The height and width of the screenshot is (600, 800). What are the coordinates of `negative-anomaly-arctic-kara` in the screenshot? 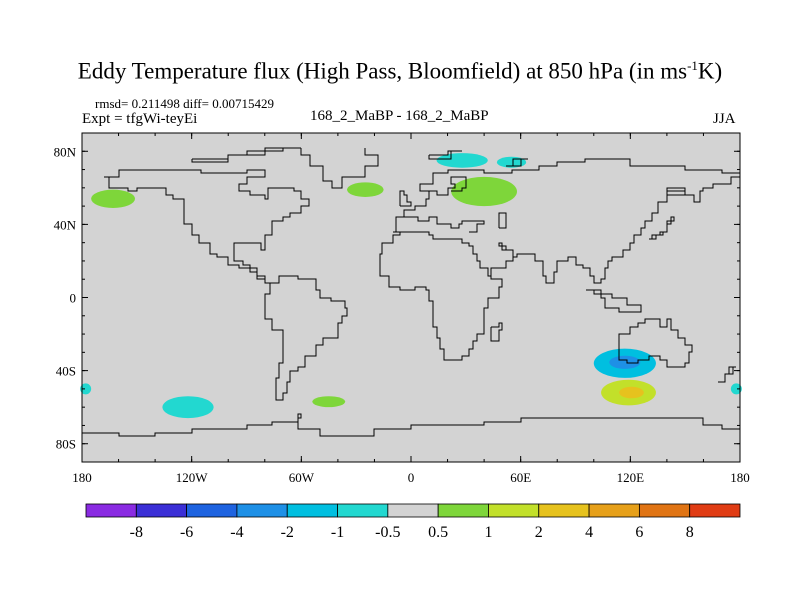 It's located at (511, 162).